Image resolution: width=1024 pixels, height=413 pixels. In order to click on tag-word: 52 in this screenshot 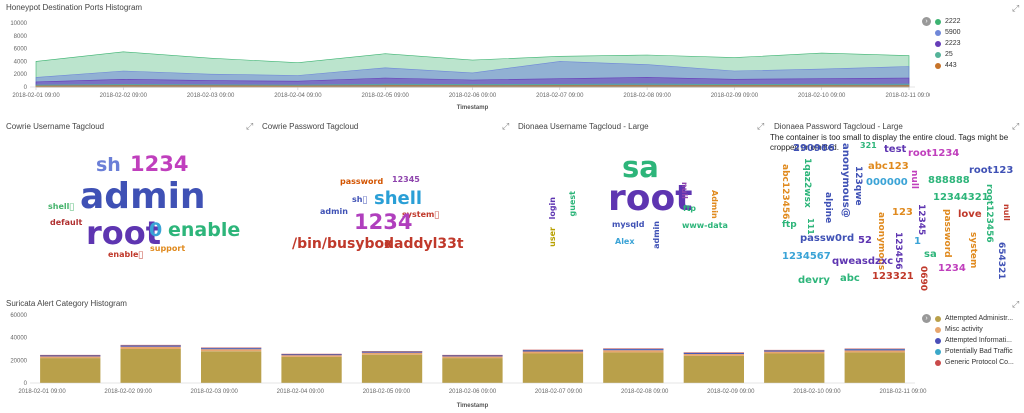, I will do `click(865, 240)`.